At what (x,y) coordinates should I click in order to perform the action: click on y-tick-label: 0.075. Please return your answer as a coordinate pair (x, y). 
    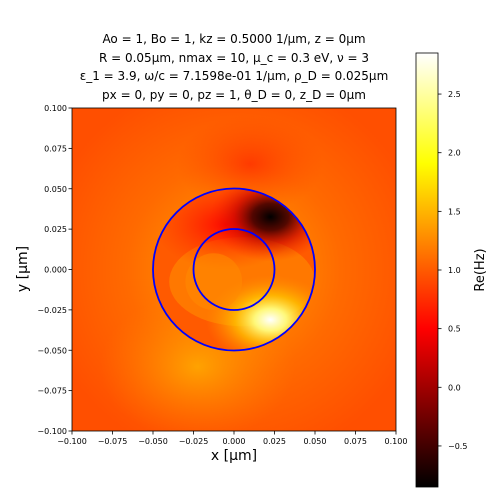
    Looking at the image, I should click on (55, 148).